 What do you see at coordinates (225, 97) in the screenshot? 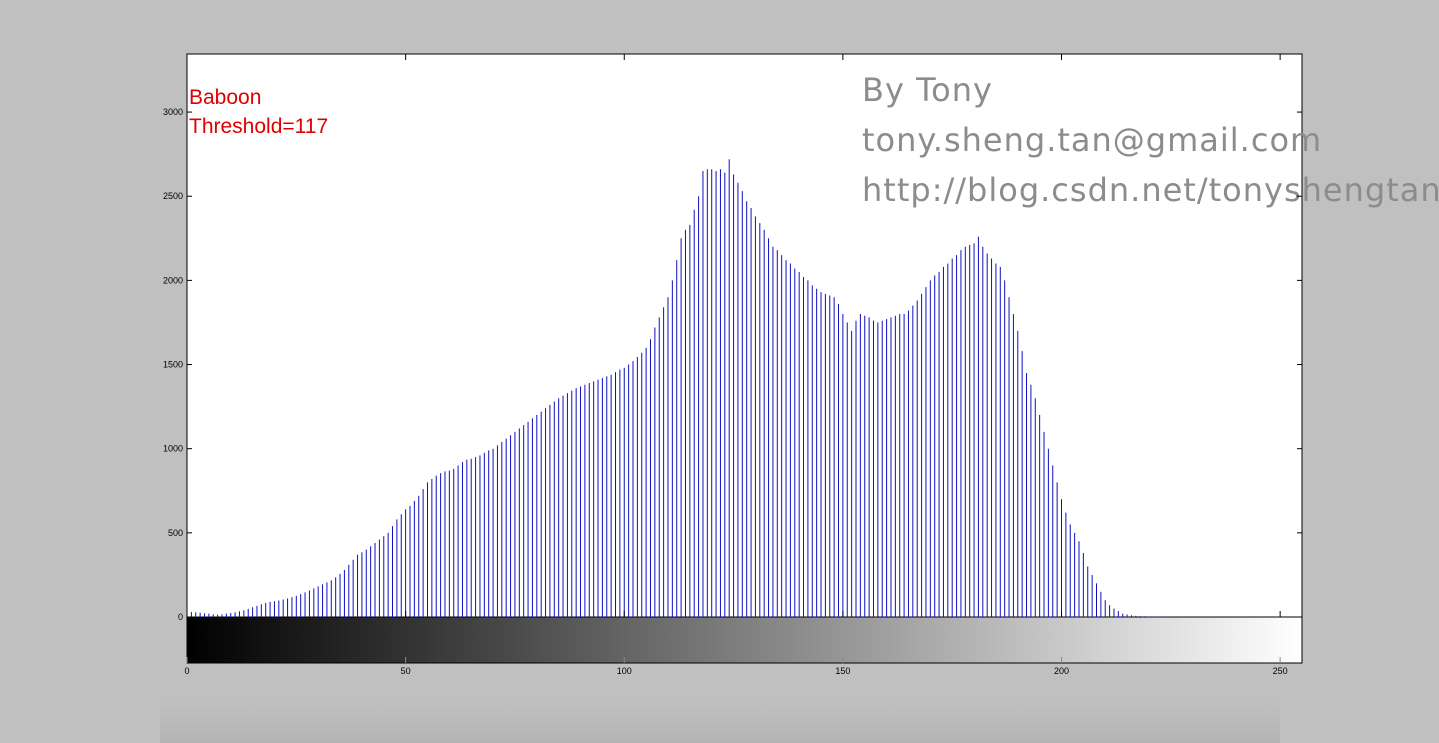
I see `annotation: Baboon` at bounding box center [225, 97].